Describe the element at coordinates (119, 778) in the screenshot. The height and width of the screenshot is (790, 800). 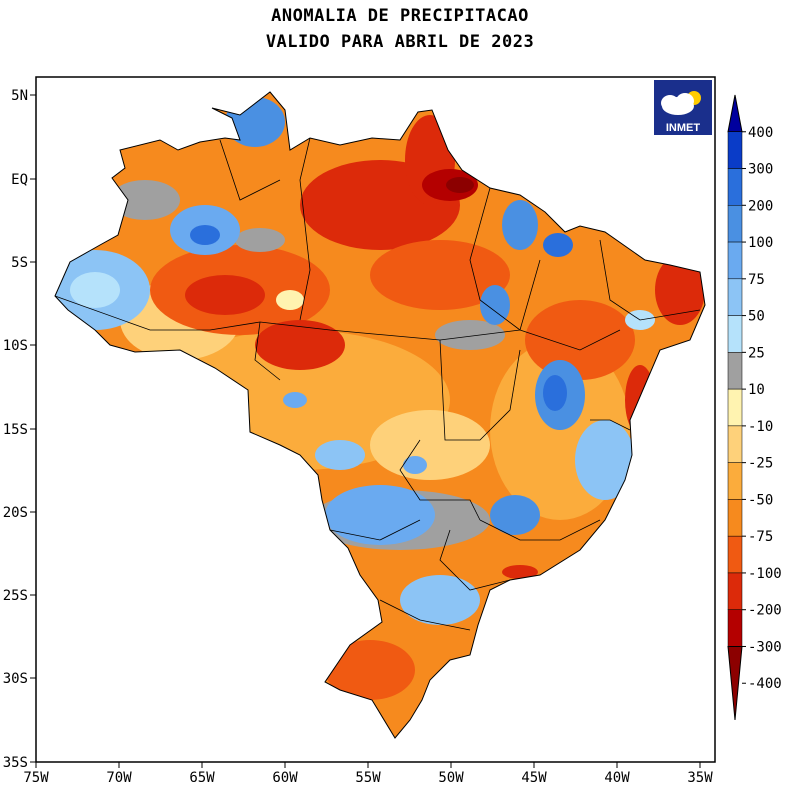
I see `x-tick-label: 70W` at that location.